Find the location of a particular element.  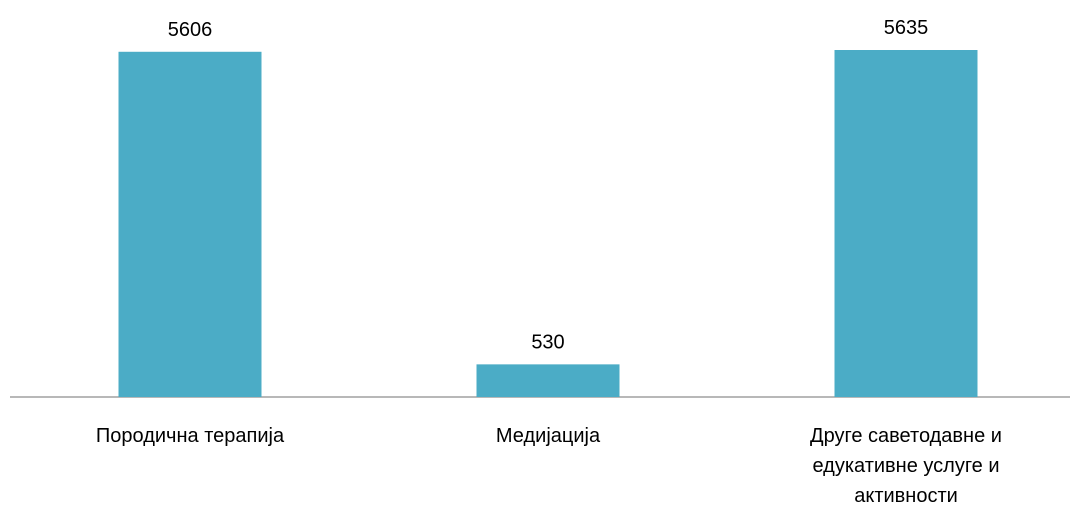

value-label: 530 is located at coordinates (547, 342).